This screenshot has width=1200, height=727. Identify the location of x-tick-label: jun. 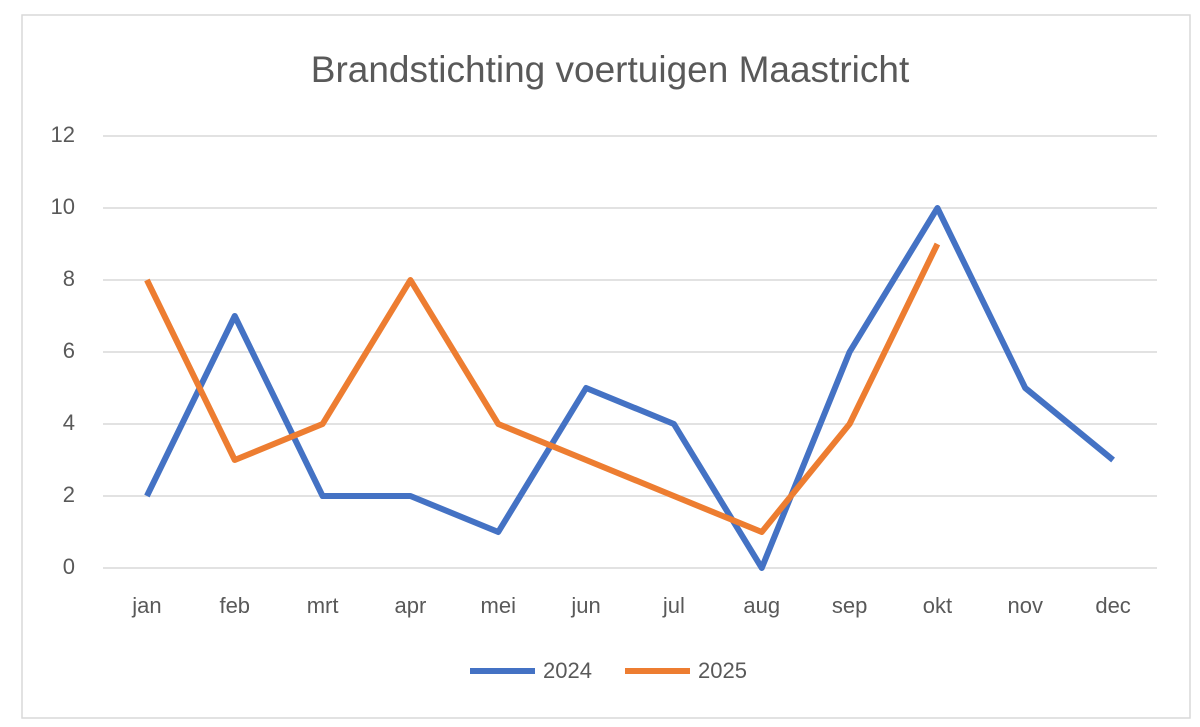
(585, 605).